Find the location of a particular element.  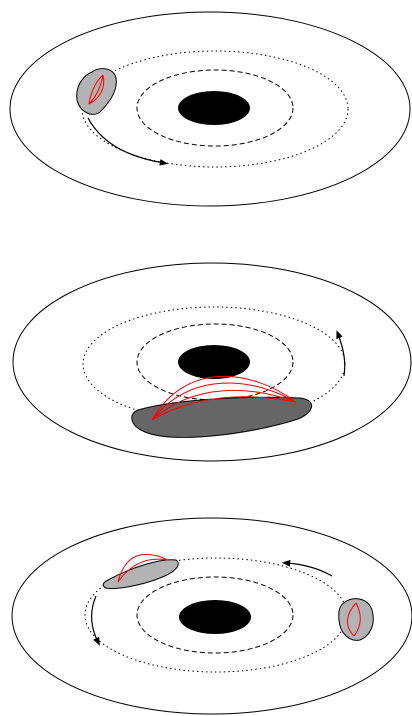

plasma-blob-left is located at coordinates (140, 574).